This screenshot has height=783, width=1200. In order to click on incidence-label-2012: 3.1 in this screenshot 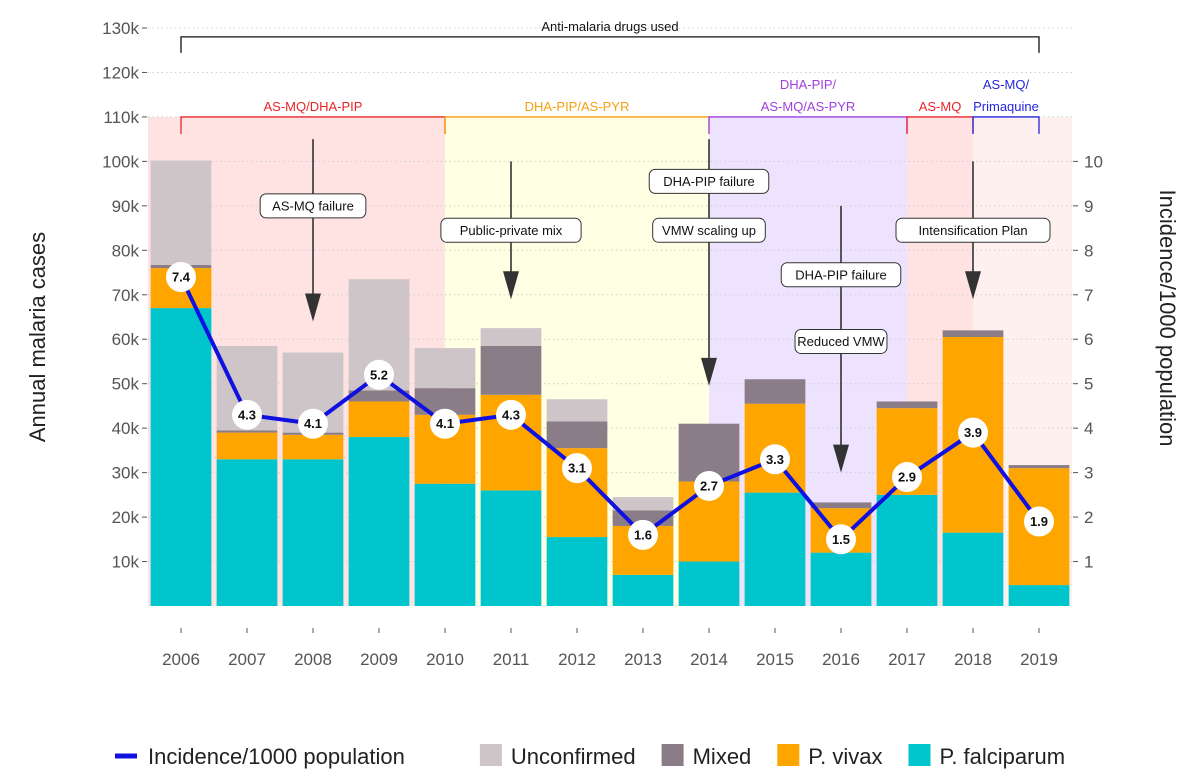, I will do `click(577, 468)`.